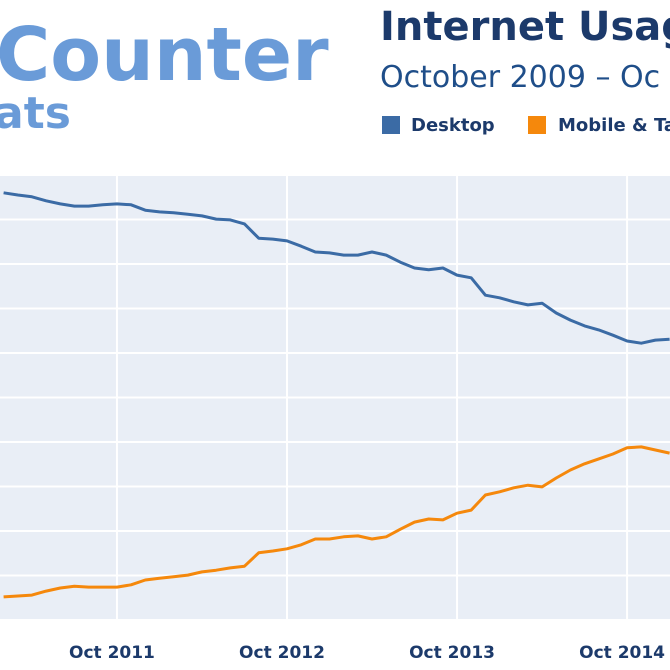 This screenshot has width=670, height=670. I want to click on x-tick-label: Oct 2012, so click(282, 653).